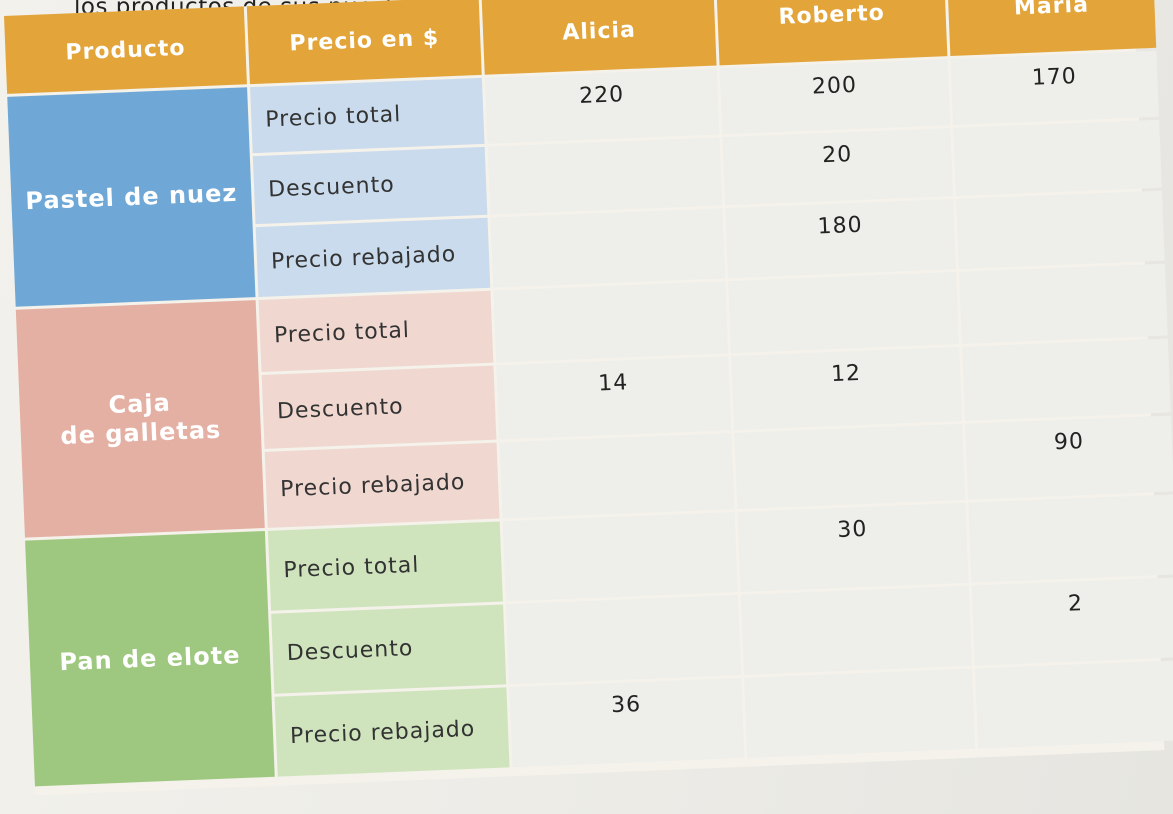 This screenshot has width=1173, height=814. I want to click on product-caja-line1: Caja, so click(140, 404).